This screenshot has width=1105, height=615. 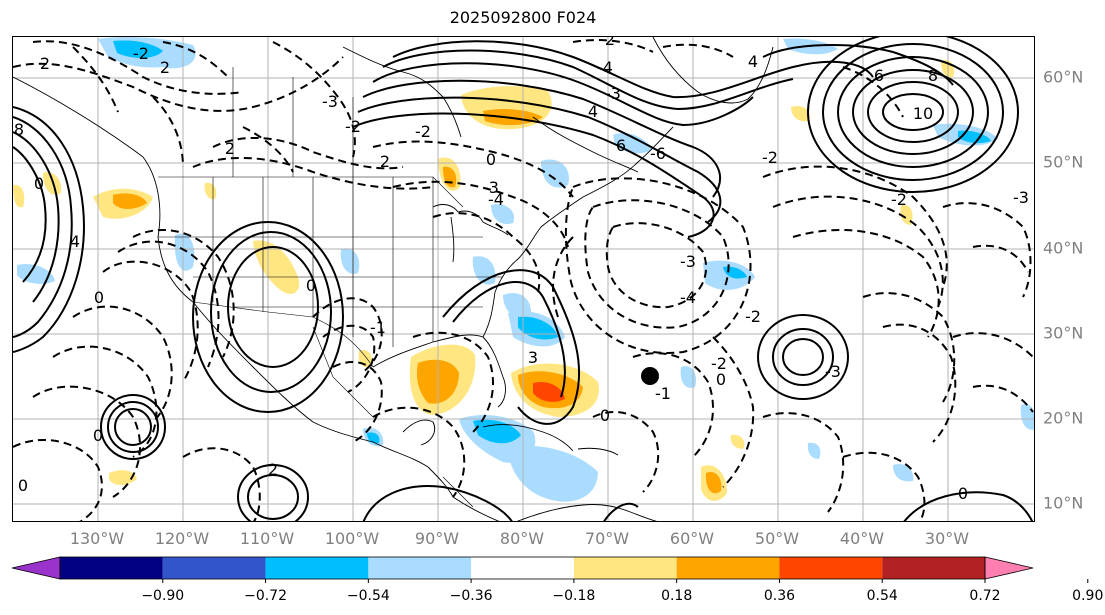 What do you see at coordinates (352, 538) in the screenshot?
I see `lon-label: 100°W` at bounding box center [352, 538].